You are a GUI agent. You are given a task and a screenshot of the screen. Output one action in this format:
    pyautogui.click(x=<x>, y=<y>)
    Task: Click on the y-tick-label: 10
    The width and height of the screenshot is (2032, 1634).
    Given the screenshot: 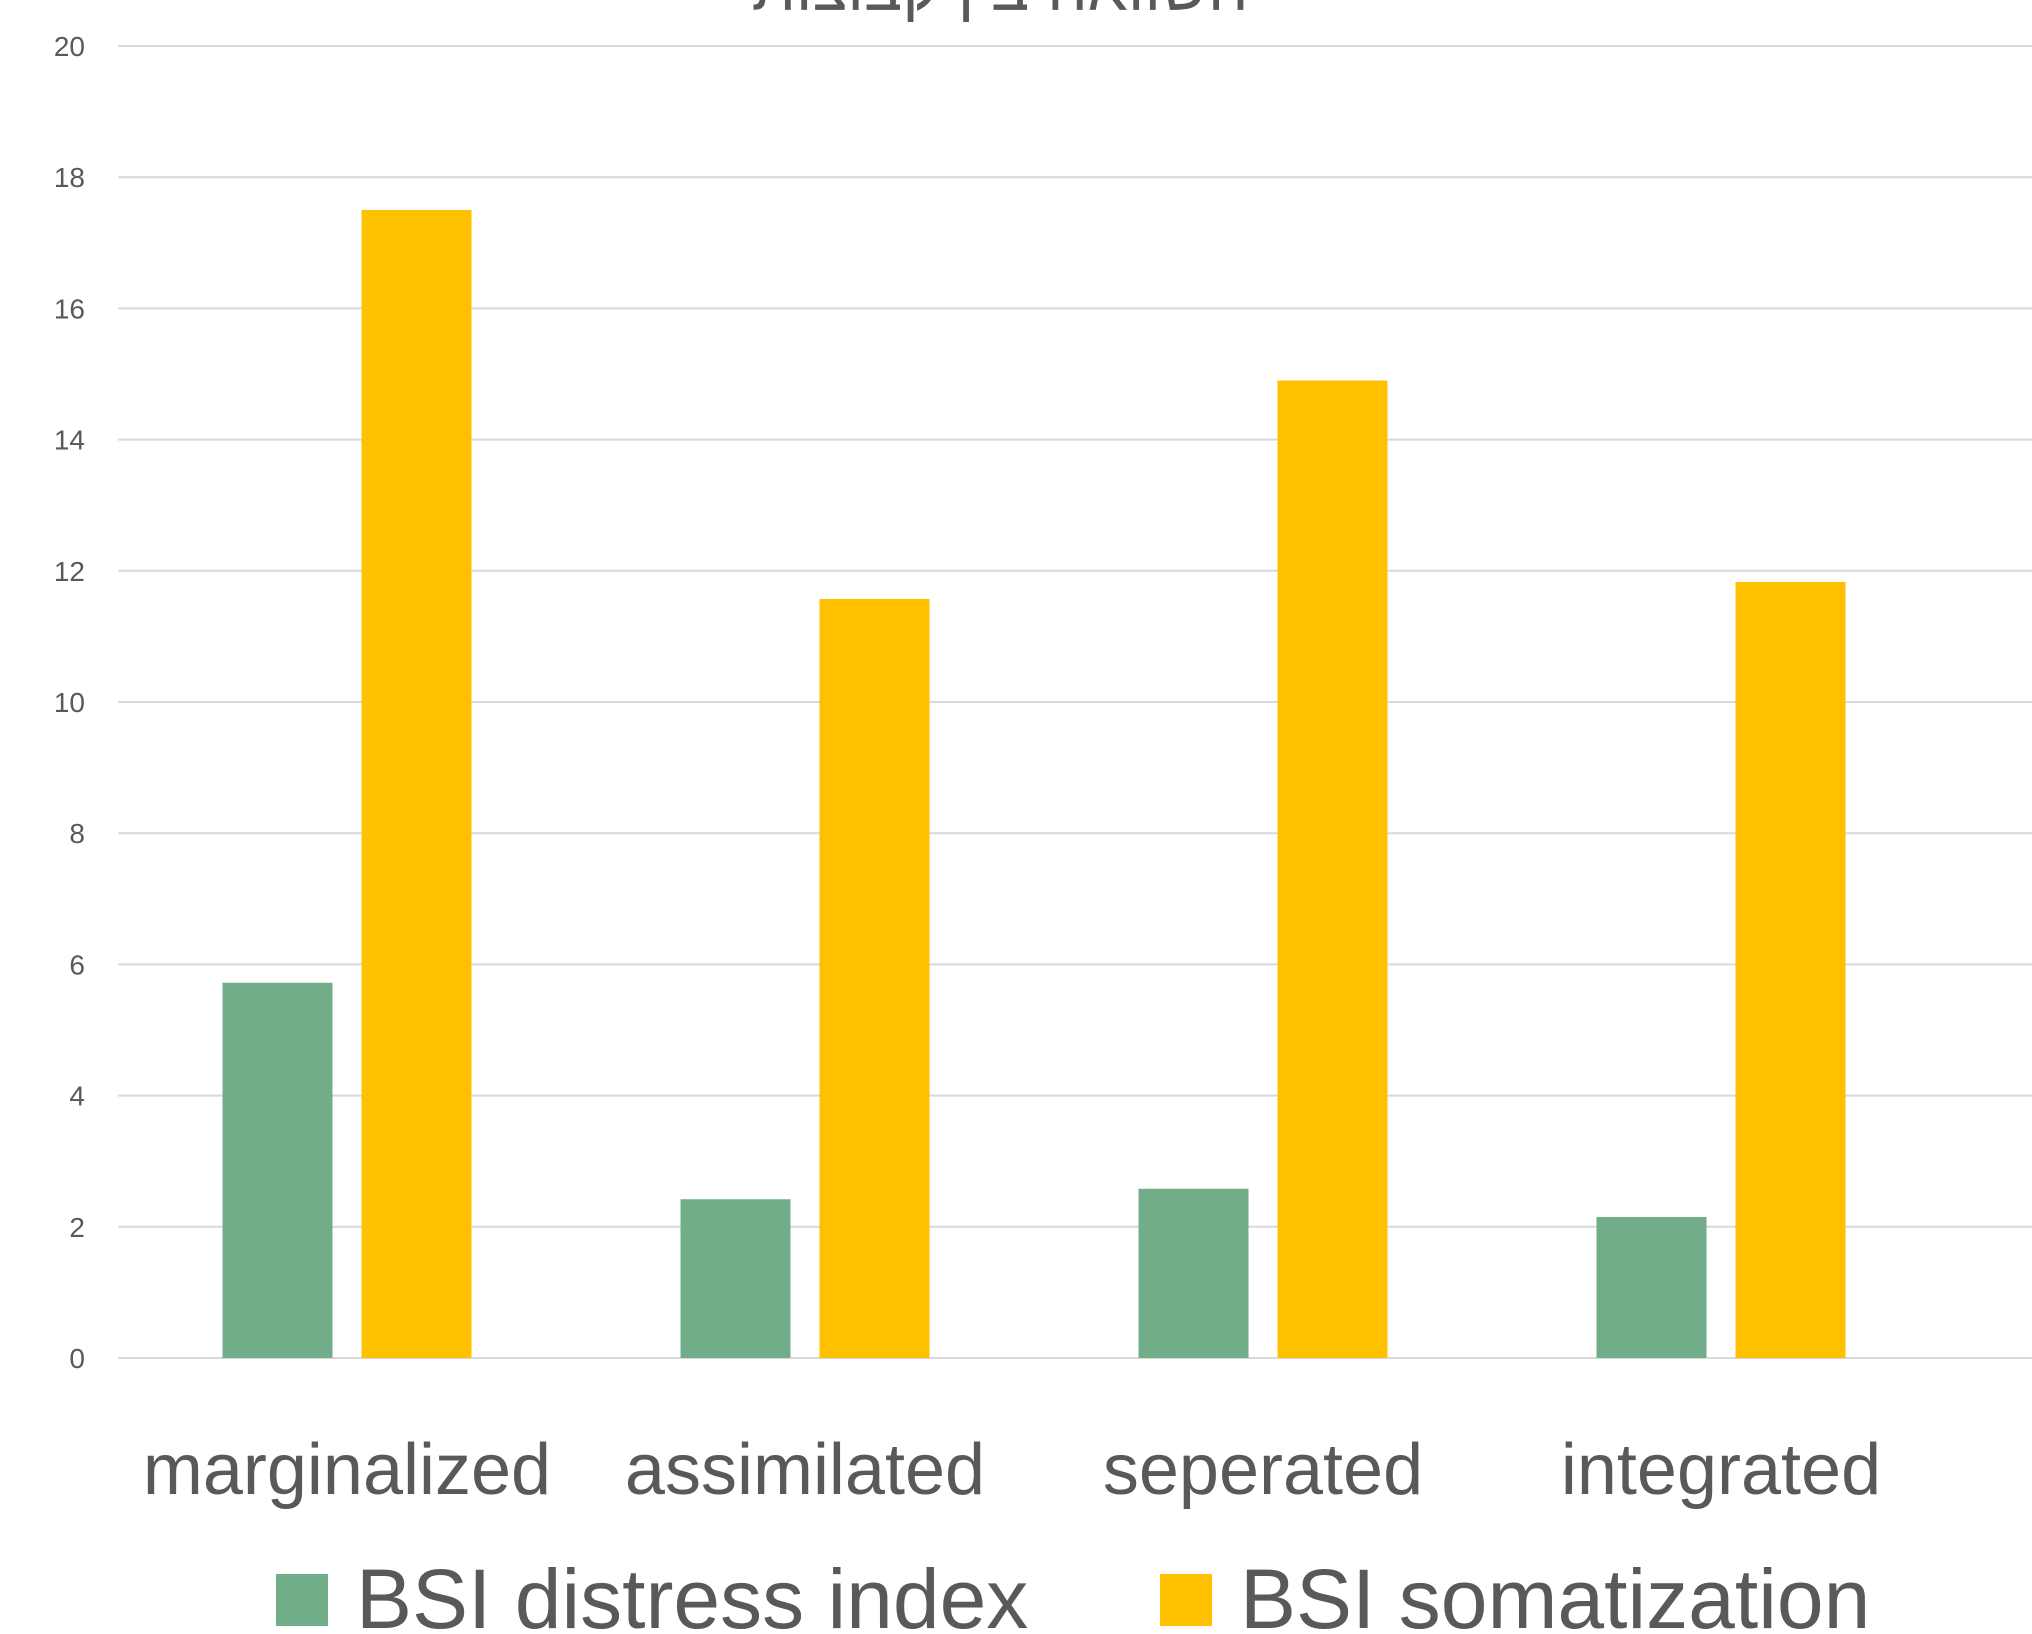 What is the action you would take?
    pyautogui.click(x=69, y=702)
    